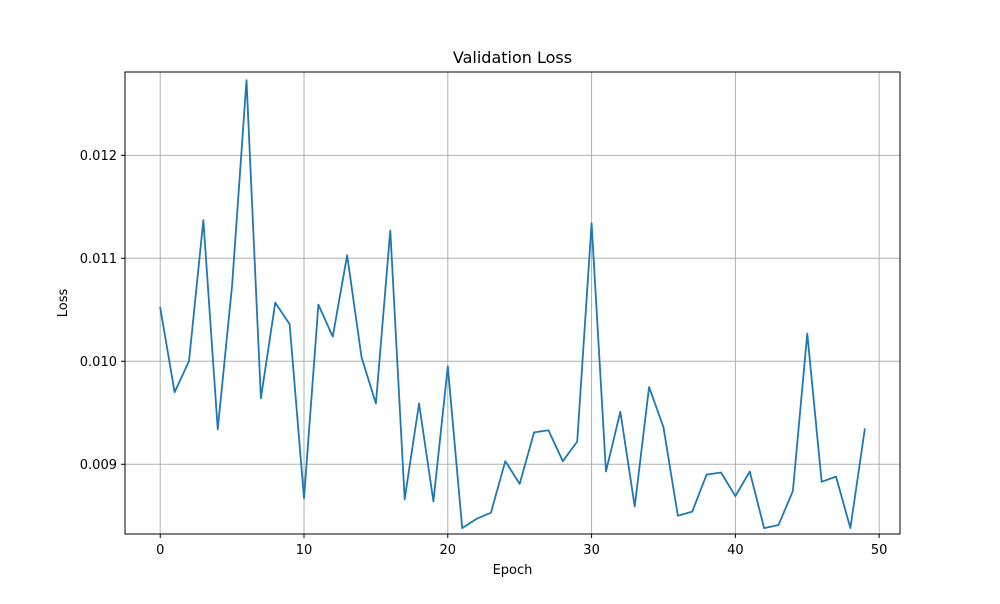  Describe the element at coordinates (879, 550) in the screenshot. I see `x-tick-label: 50` at that location.